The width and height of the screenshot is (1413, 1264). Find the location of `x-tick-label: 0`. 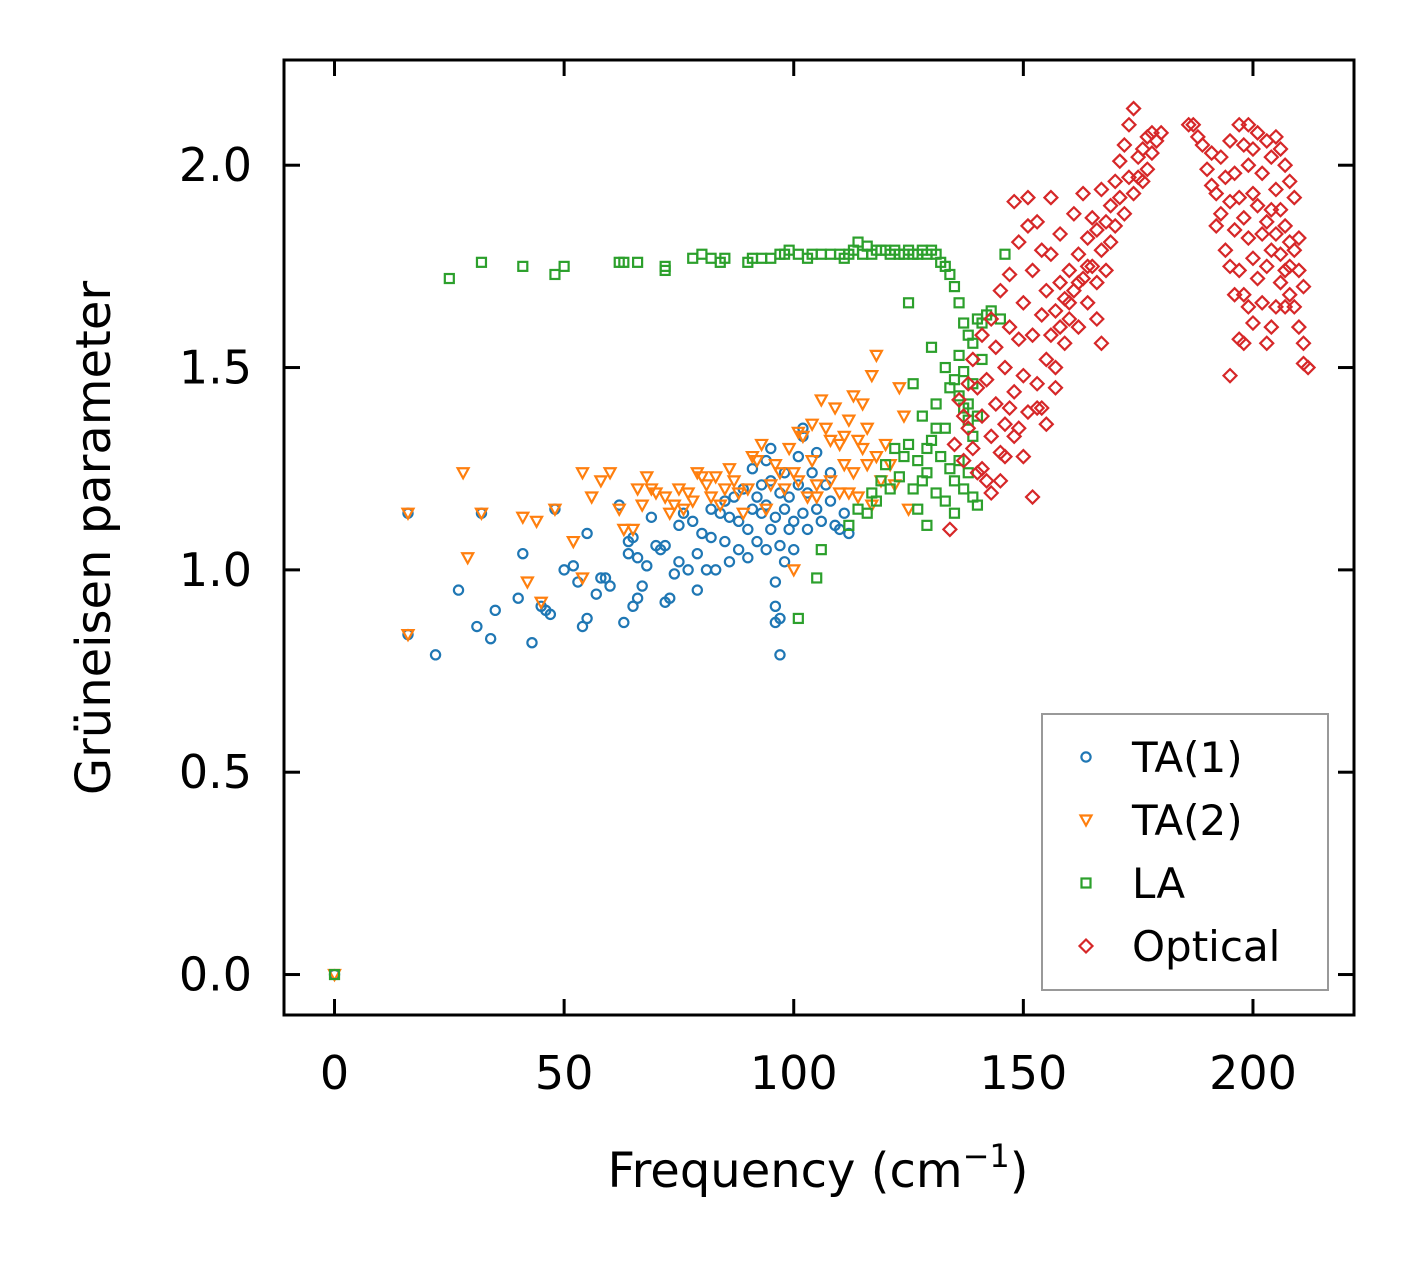

x-tick-label: 0 is located at coordinates (334, 1073).